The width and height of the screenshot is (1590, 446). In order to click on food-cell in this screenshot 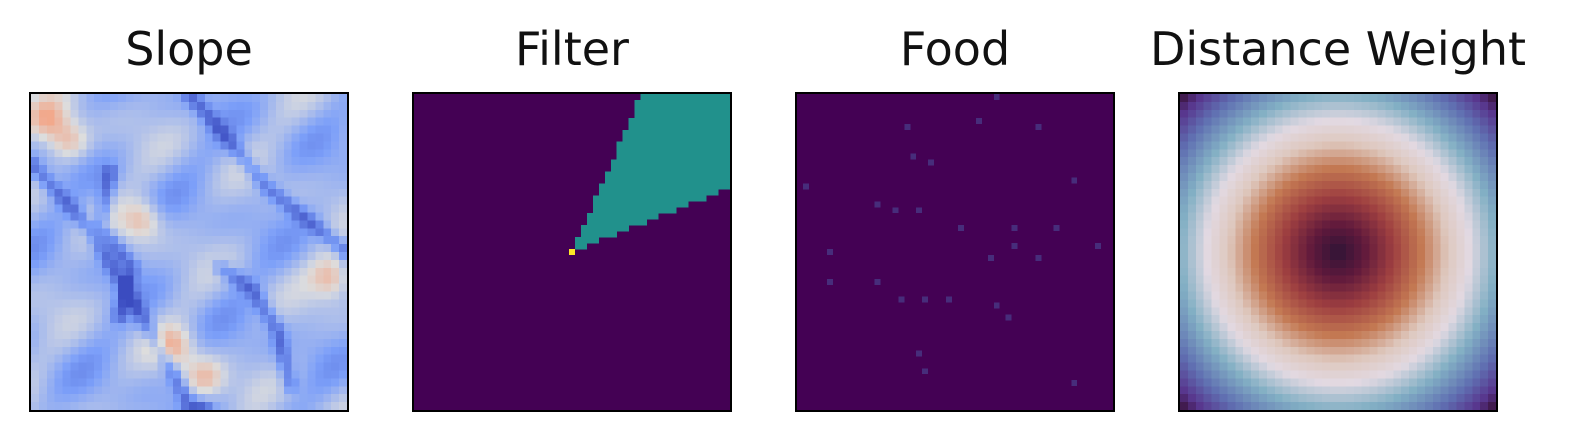, I will do `click(877, 281)`.